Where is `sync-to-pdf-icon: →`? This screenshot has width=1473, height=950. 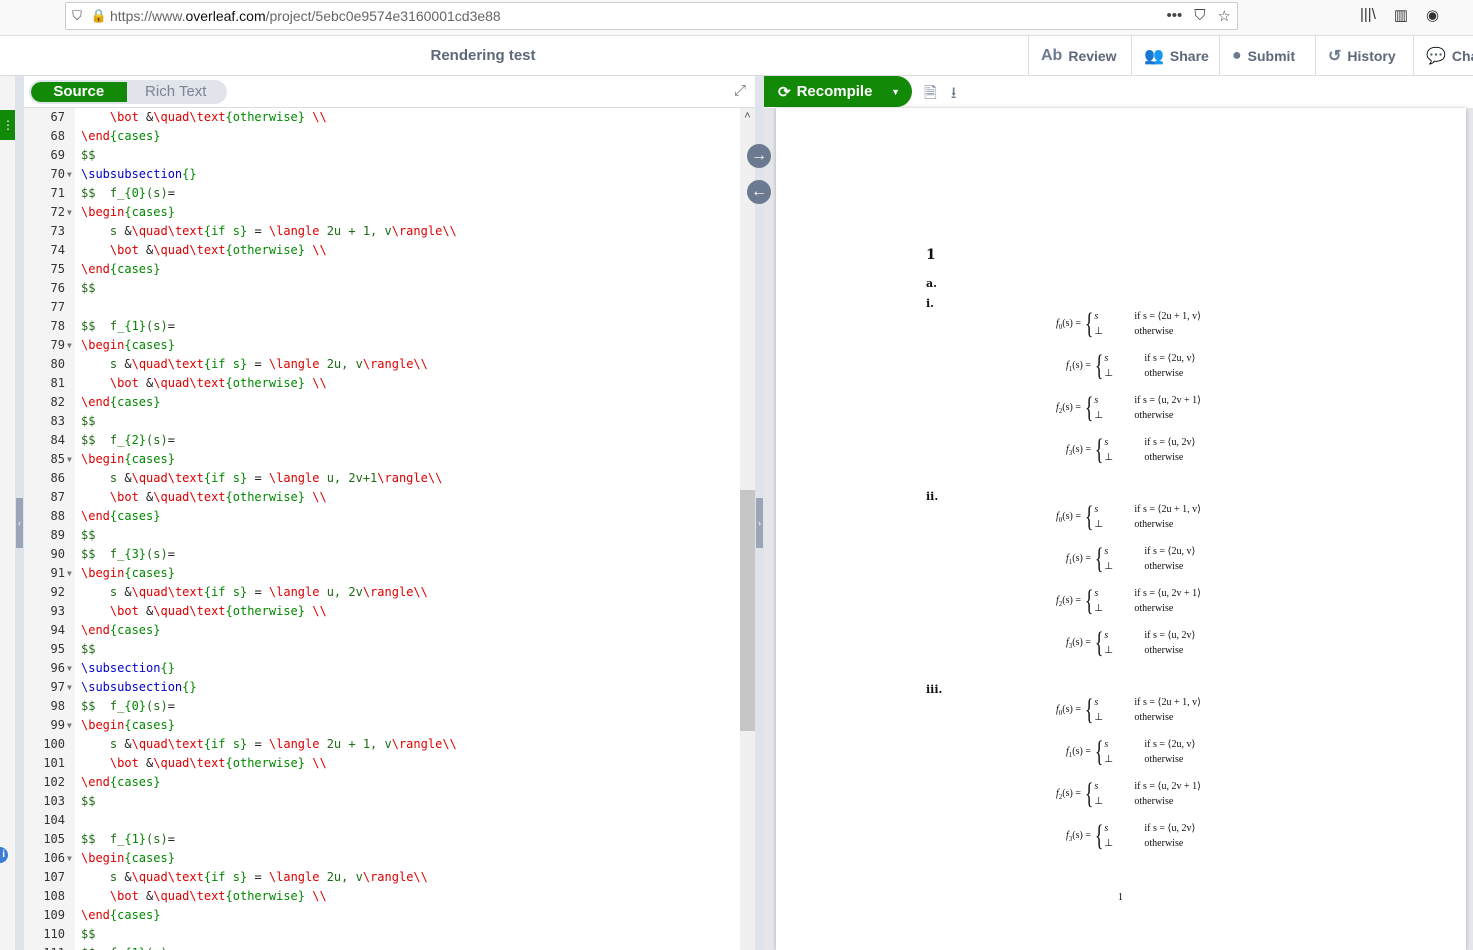 sync-to-pdf-icon: → is located at coordinates (759, 156).